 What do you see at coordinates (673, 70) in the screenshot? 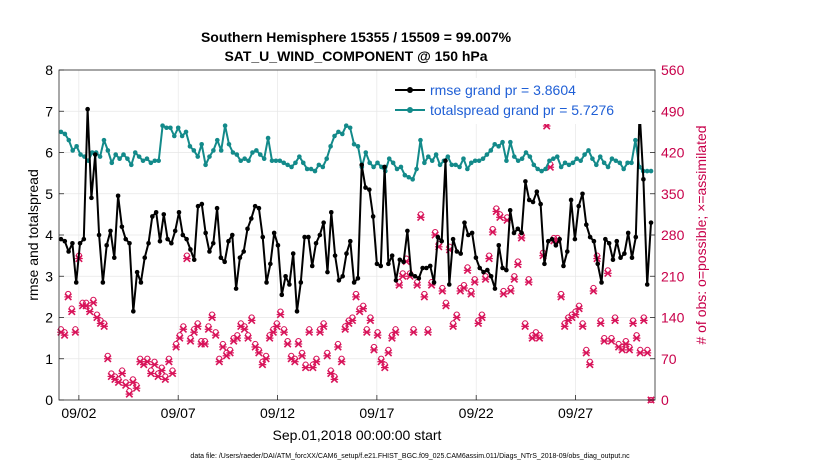
I see `y-tick-label-right: 560` at bounding box center [673, 70].